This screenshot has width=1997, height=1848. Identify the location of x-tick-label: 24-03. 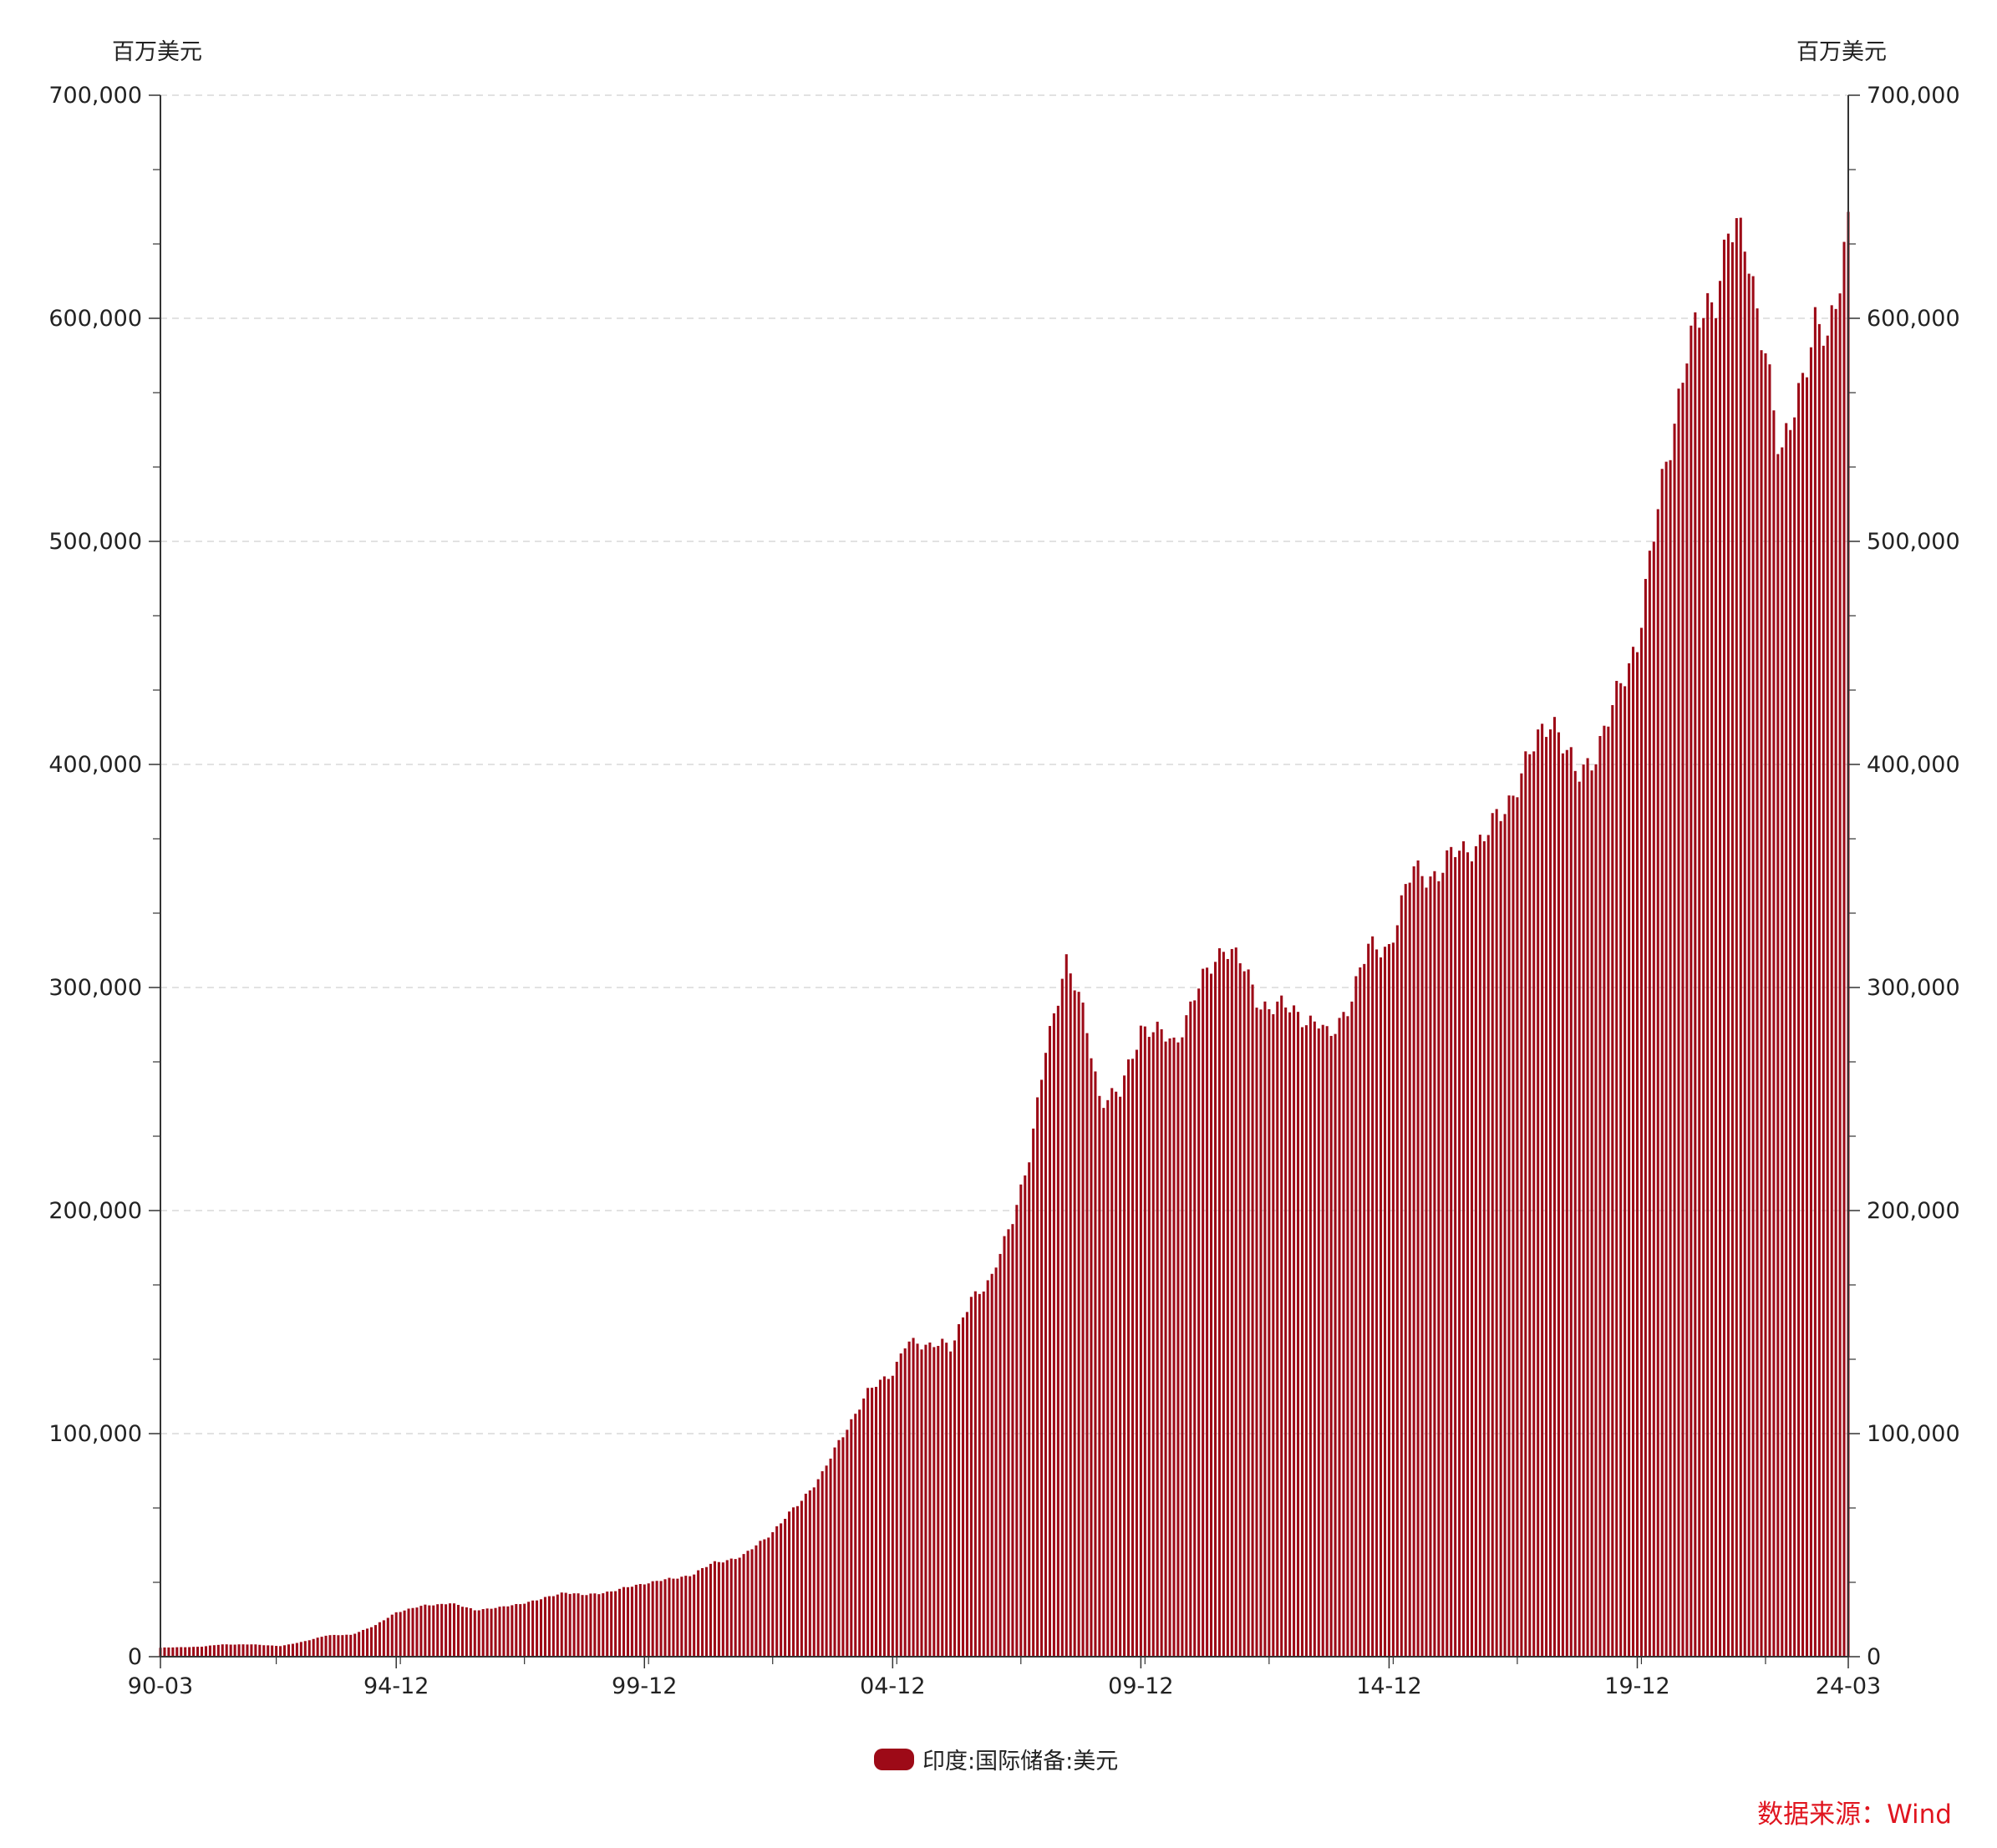
(1848, 1686).